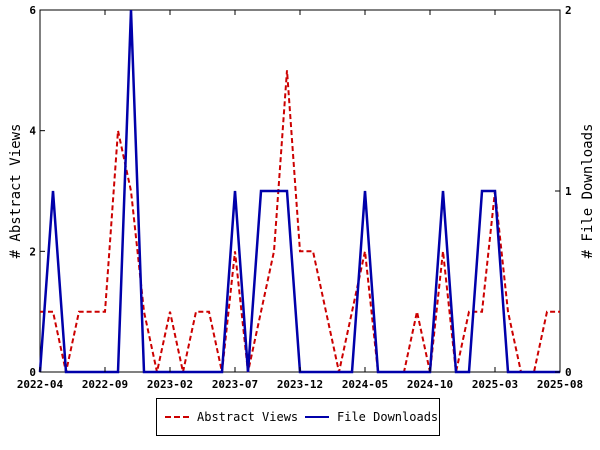 The image size is (600, 450). I want to click on y-left-tick-label: 6, so click(32, 10).